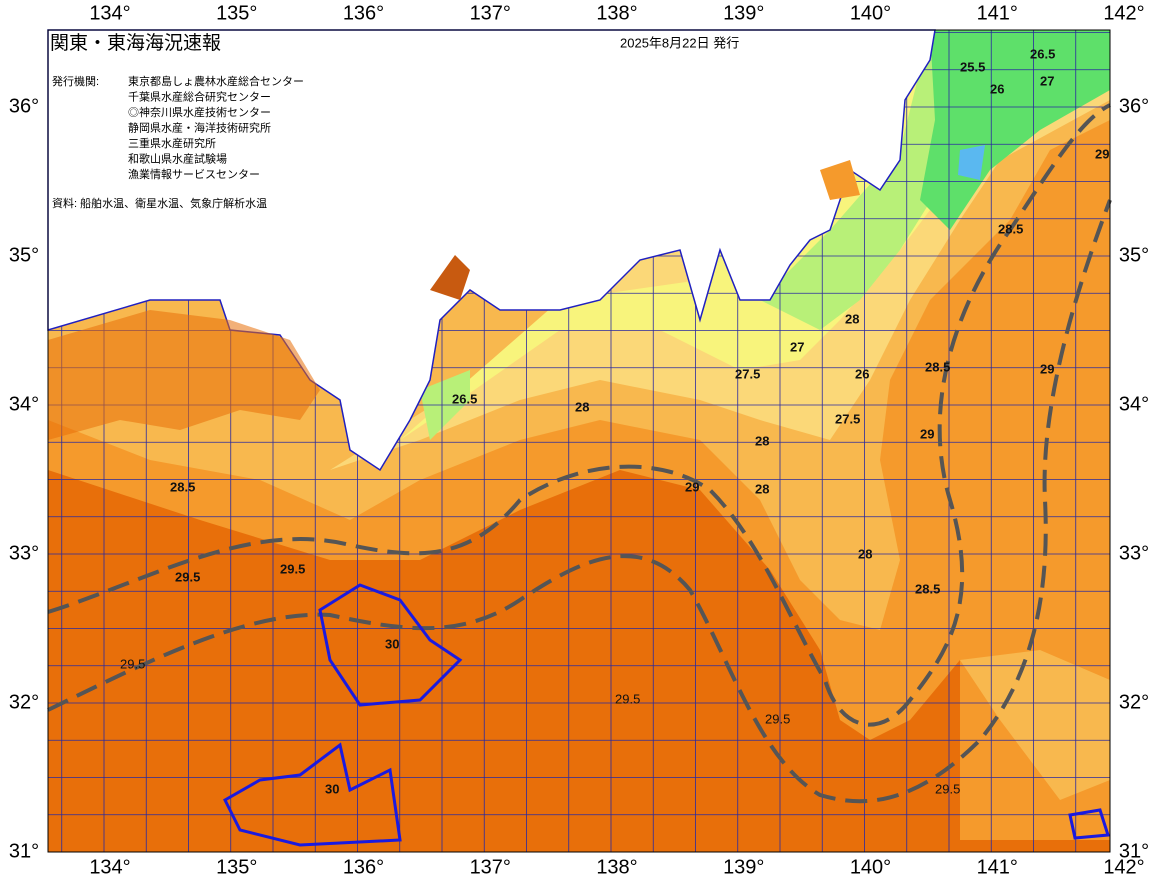 The width and height of the screenshot is (1157, 887). I want to click on coastal-water, so click(184, 375).